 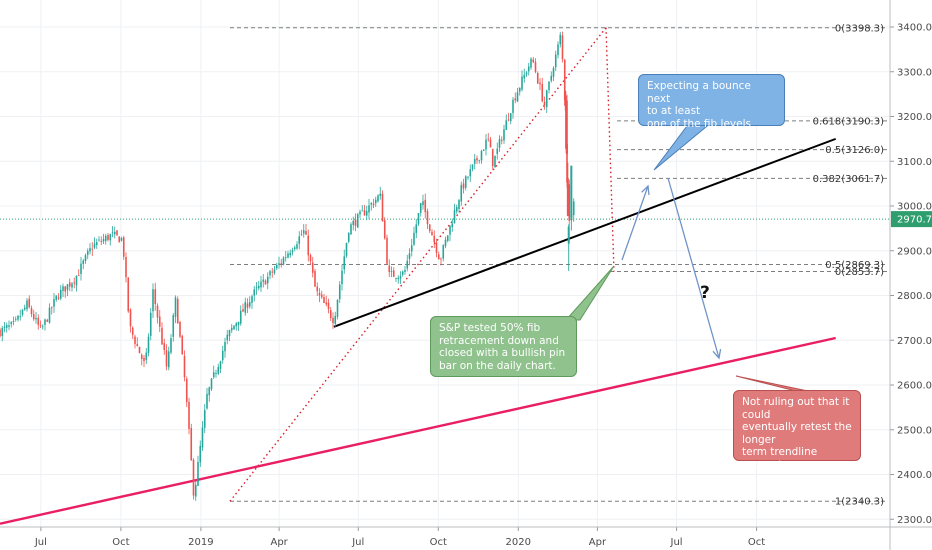 I want to click on fib-label: 0.382(3061.7), so click(x=849, y=179).